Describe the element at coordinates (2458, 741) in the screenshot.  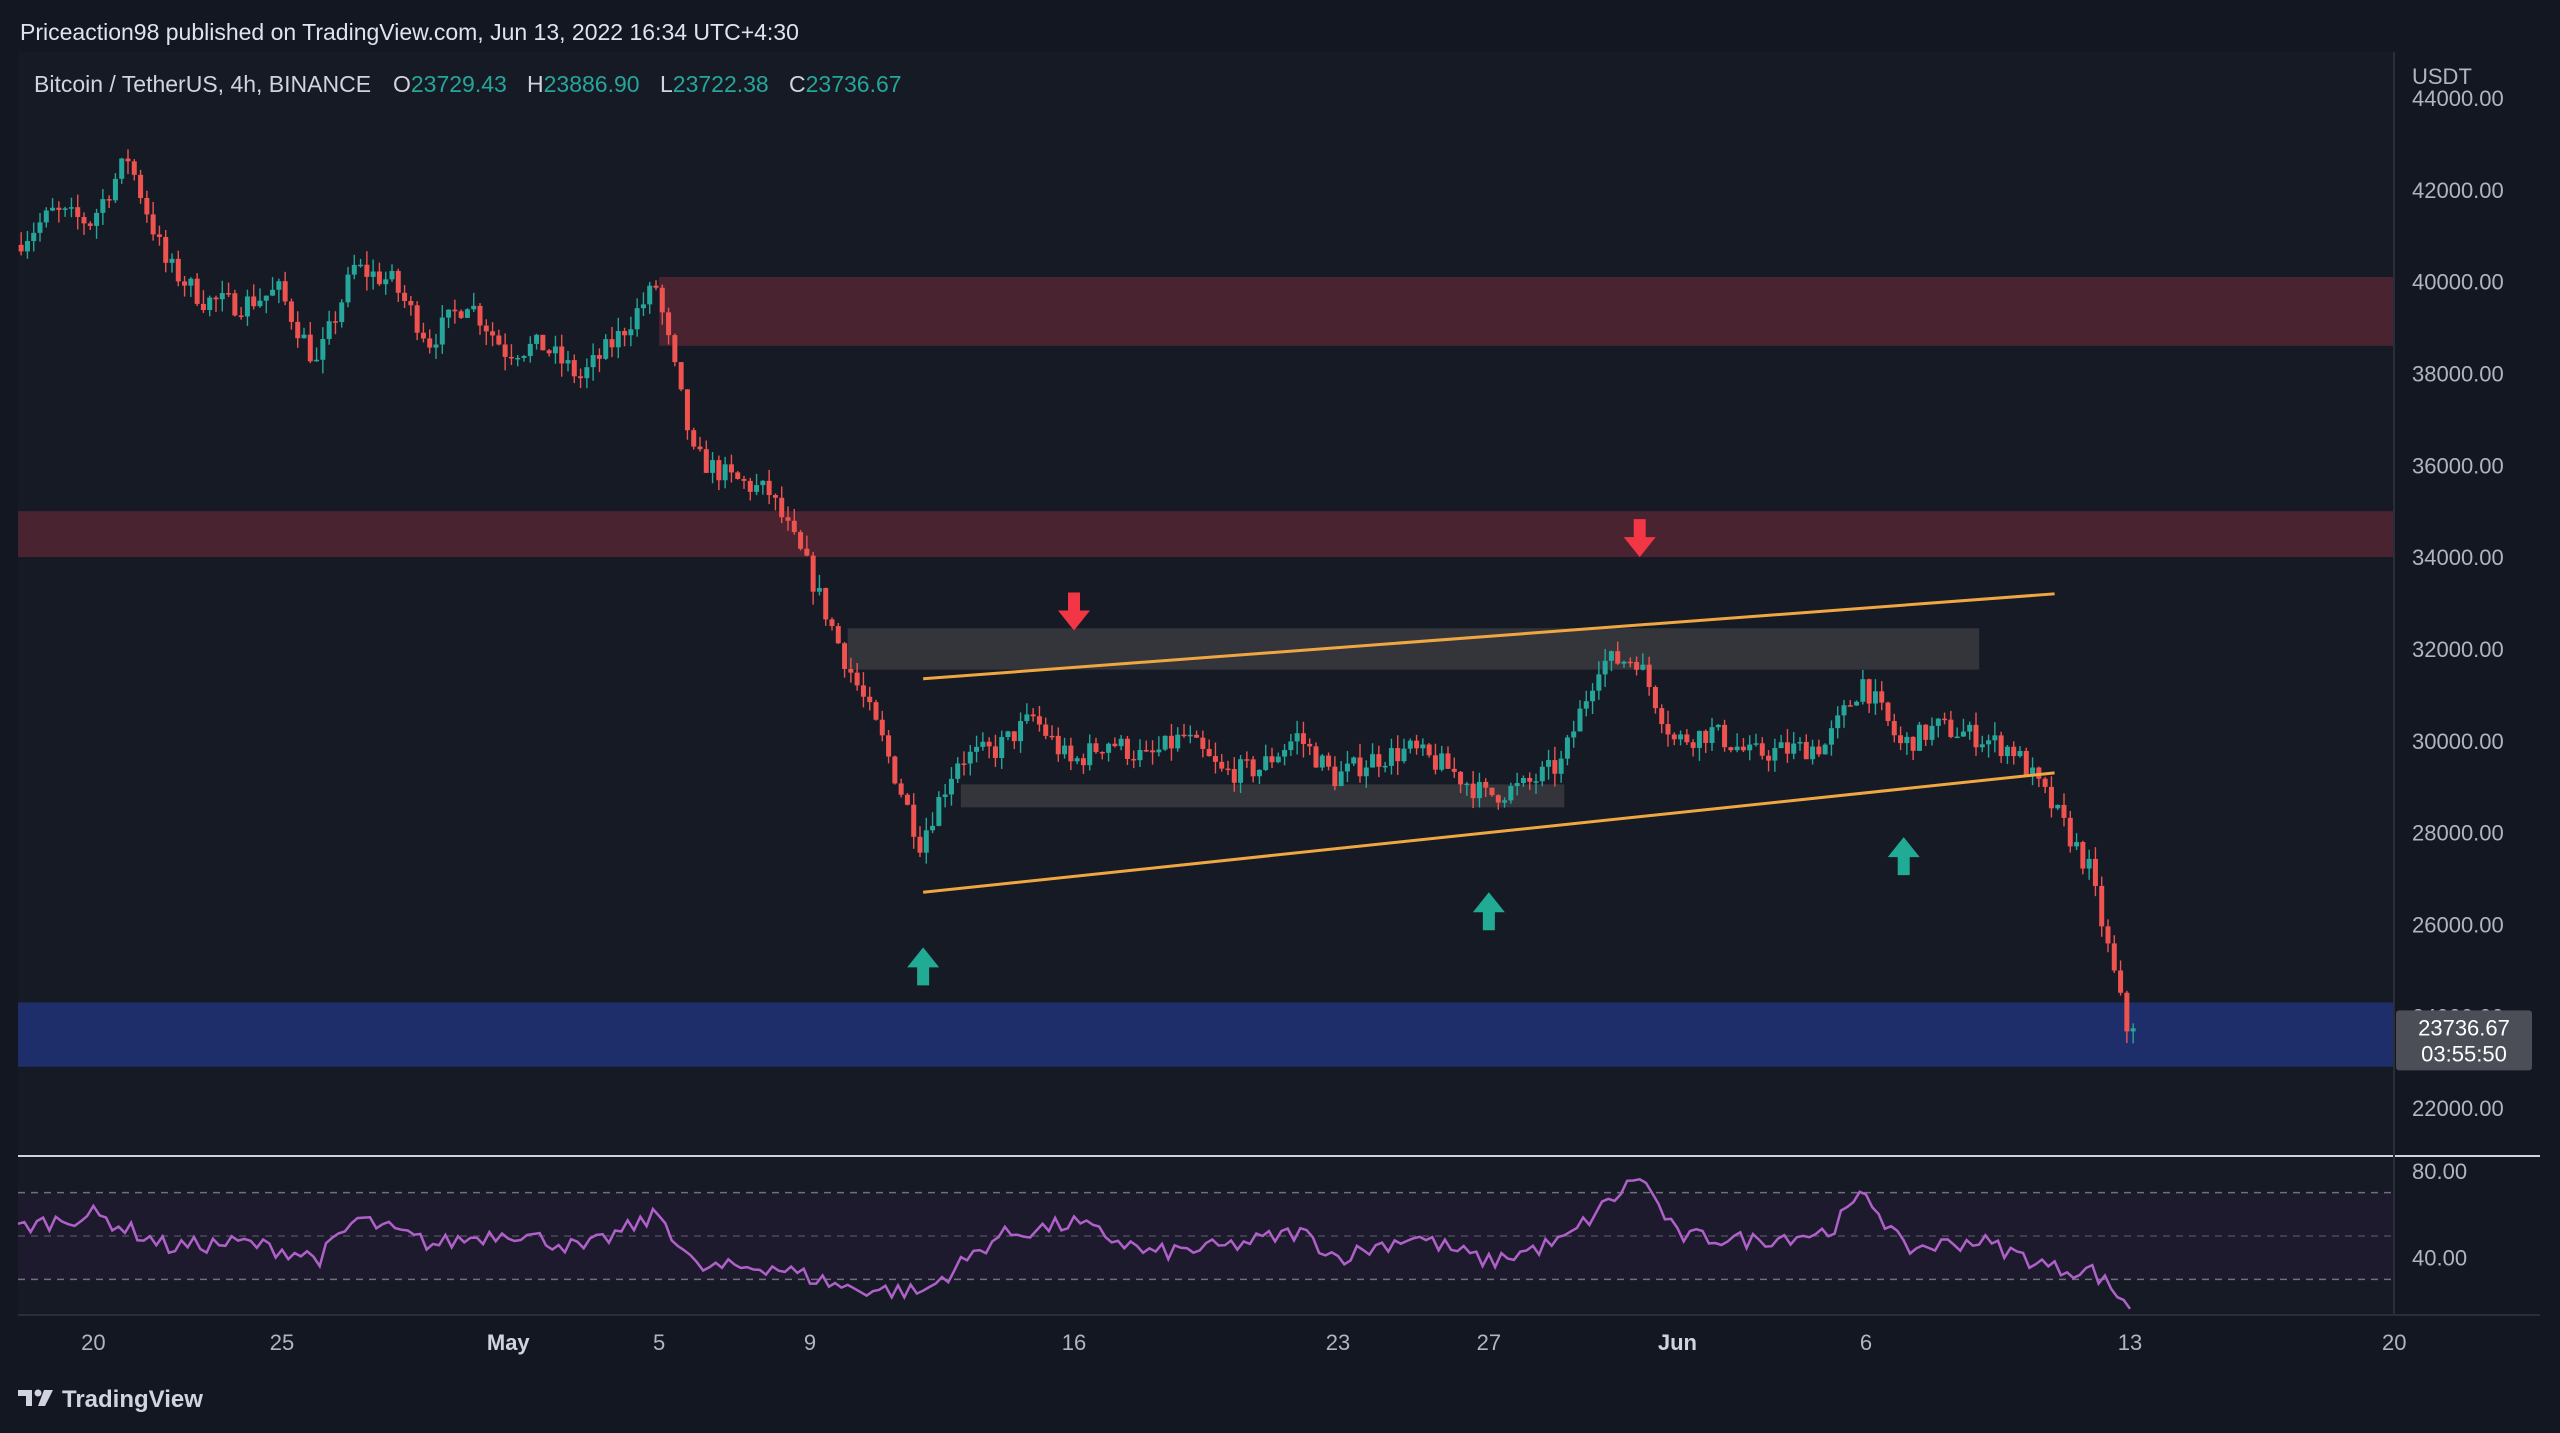
I see `price-tick-label: 30000.00` at that location.